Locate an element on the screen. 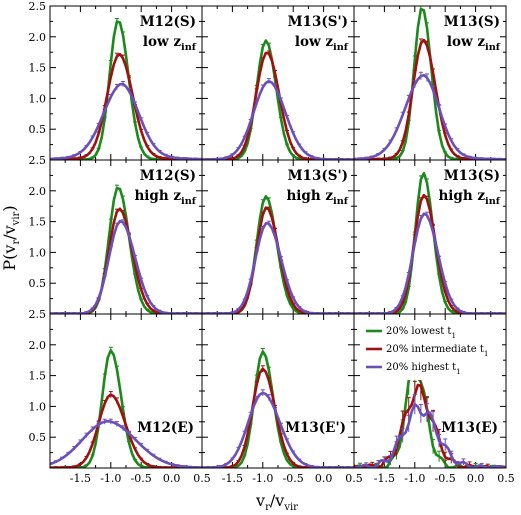 This screenshot has height=515, width=521. panel-1-2: M13(S) high zinf is located at coordinates (430, 237).